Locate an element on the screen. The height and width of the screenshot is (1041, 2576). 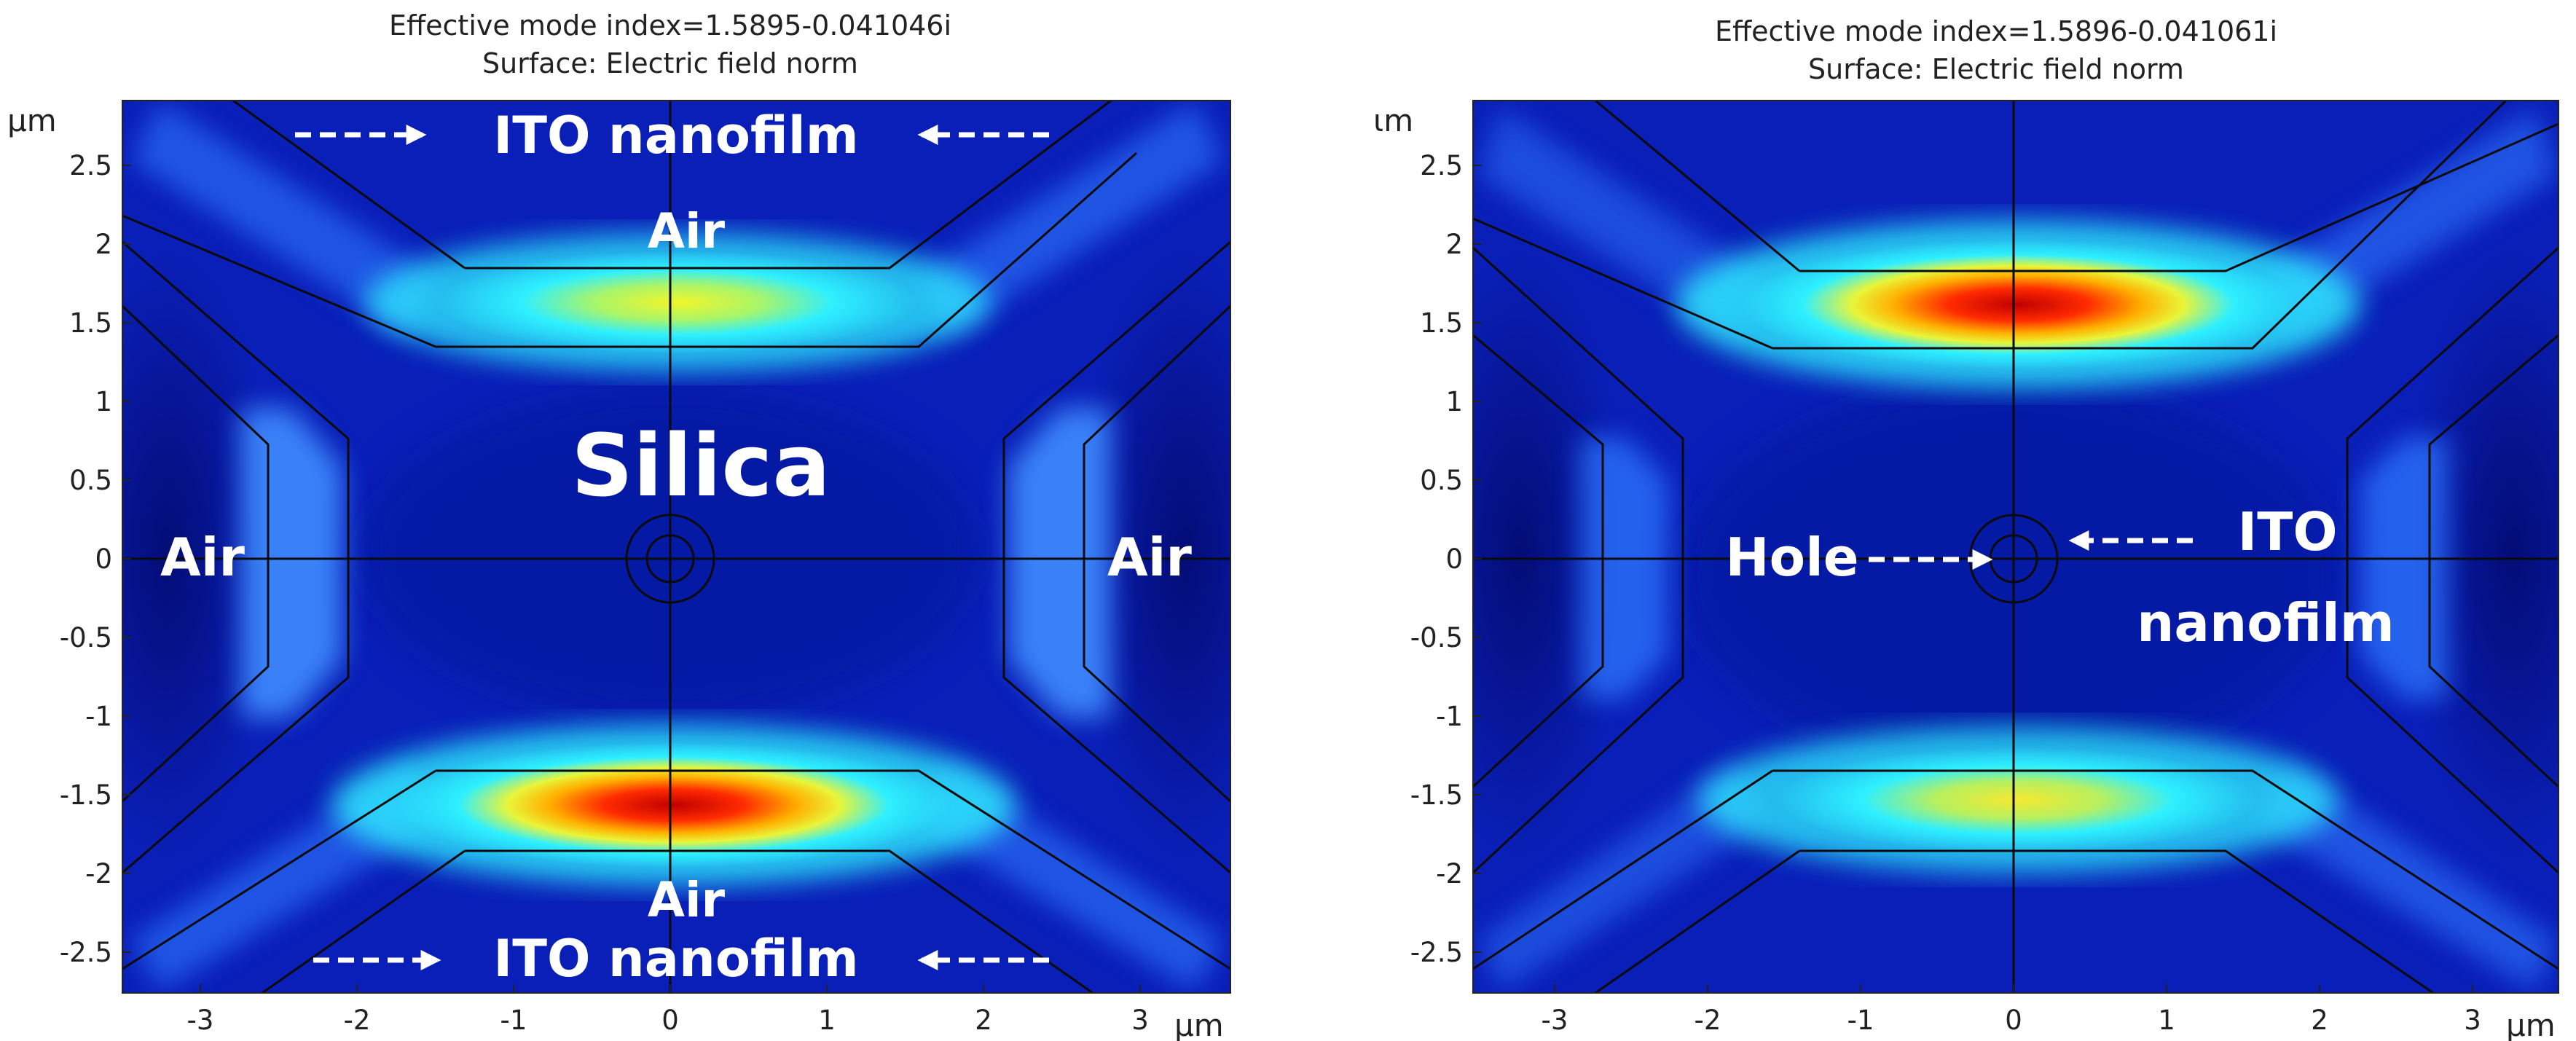
left-y-unit: μm is located at coordinates (32, 120).